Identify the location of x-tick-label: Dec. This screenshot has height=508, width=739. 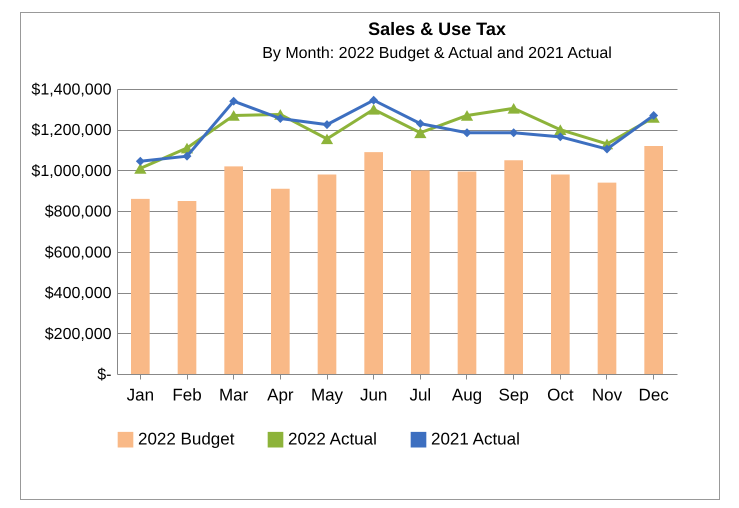
(654, 395).